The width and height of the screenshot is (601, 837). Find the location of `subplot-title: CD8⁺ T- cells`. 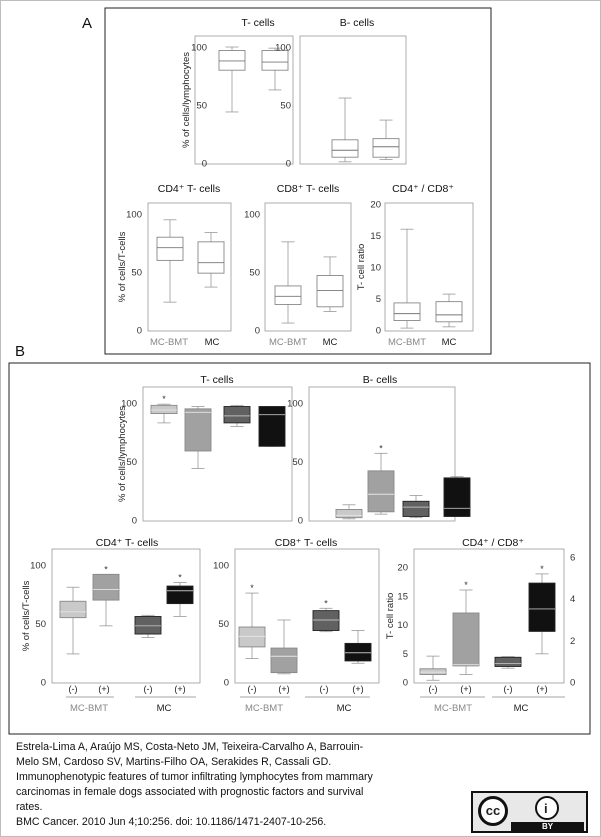

subplot-title: CD8⁺ T- cells is located at coordinates (308, 189).